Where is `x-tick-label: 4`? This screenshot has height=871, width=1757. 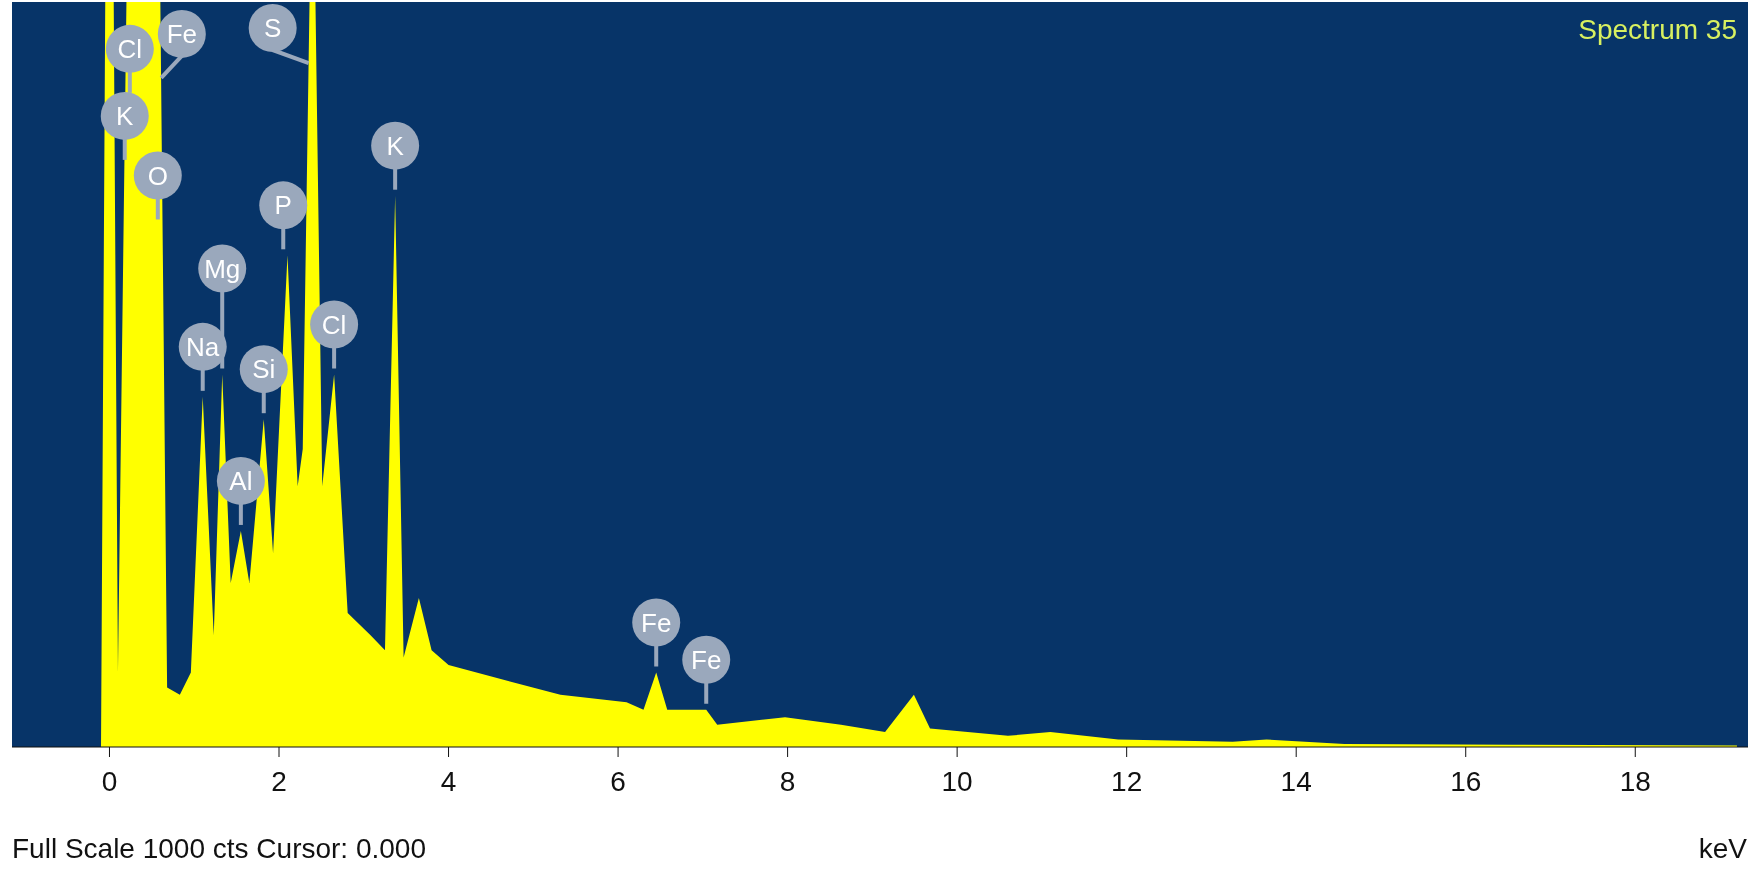 x-tick-label: 4 is located at coordinates (448, 781).